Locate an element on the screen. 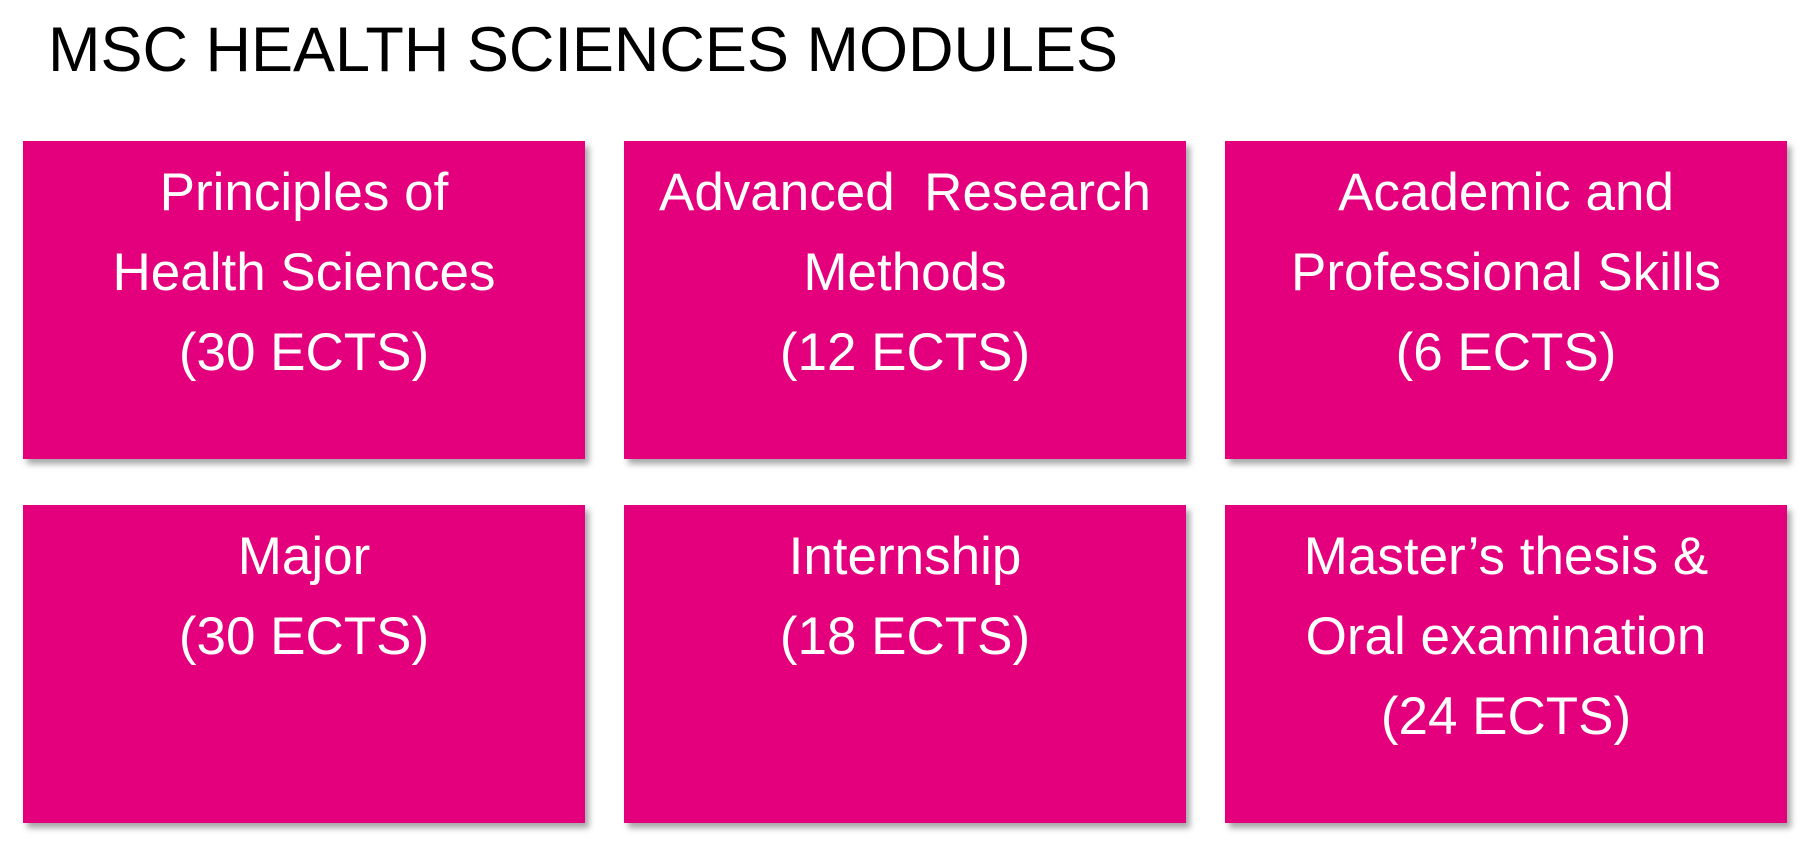 This screenshot has width=1816, height=857. module-major: Major (30 ECTS) is located at coordinates (304, 664).